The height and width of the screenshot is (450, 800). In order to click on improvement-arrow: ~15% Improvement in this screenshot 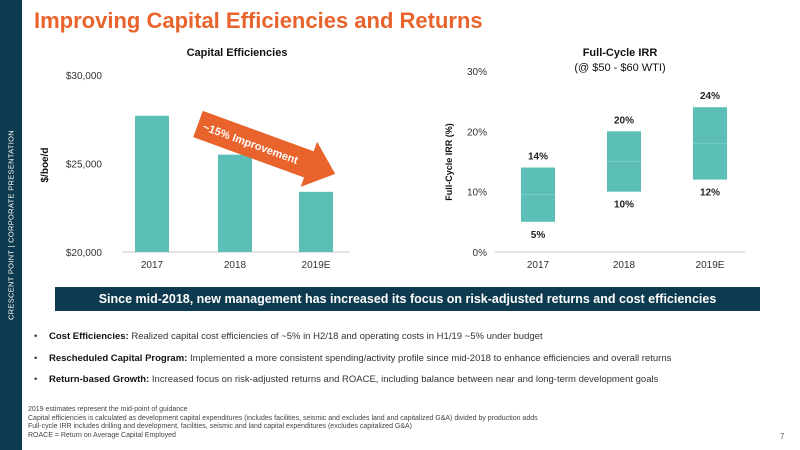, I will do `click(264, 148)`.